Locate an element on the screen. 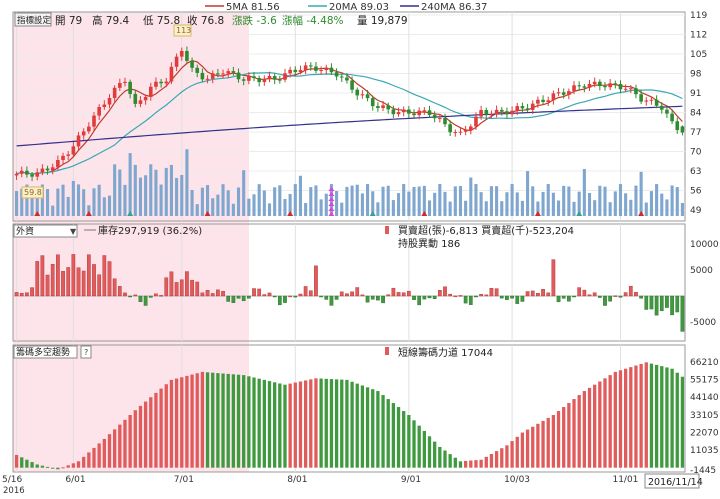 This screenshot has height=499, width=720. open-price: 開 79 is located at coordinates (68, 21).